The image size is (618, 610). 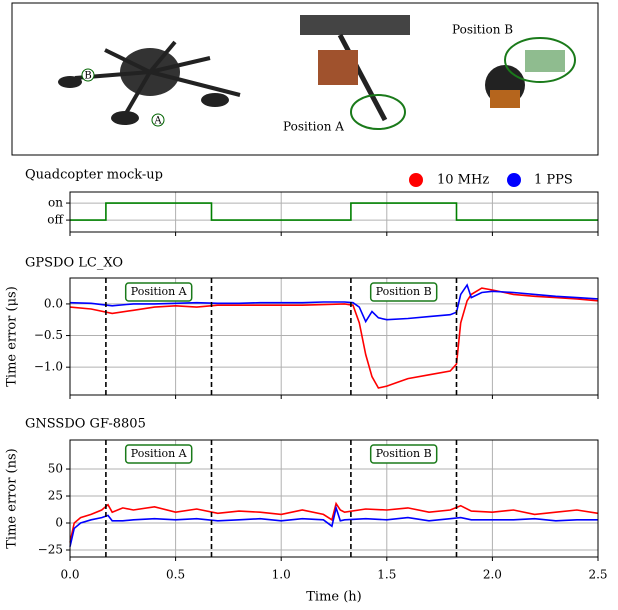 What do you see at coordinates (281, 575) in the screenshot?
I see `x-tick-label: 1.0` at bounding box center [281, 575].